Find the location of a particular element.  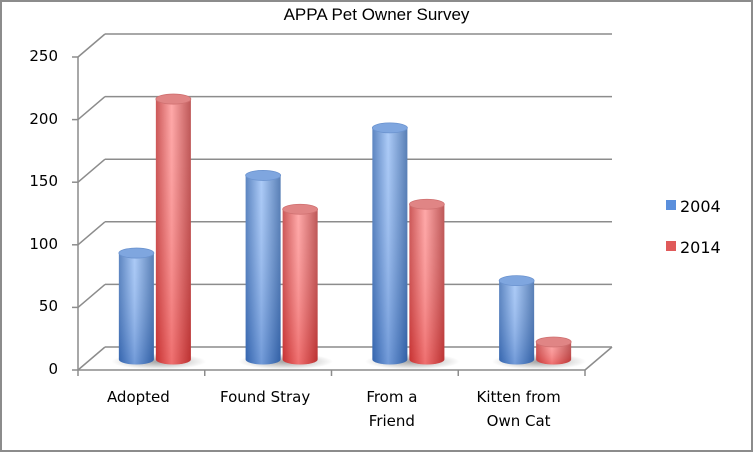

legend-label-2004: 2004 is located at coordinates (700, 206).